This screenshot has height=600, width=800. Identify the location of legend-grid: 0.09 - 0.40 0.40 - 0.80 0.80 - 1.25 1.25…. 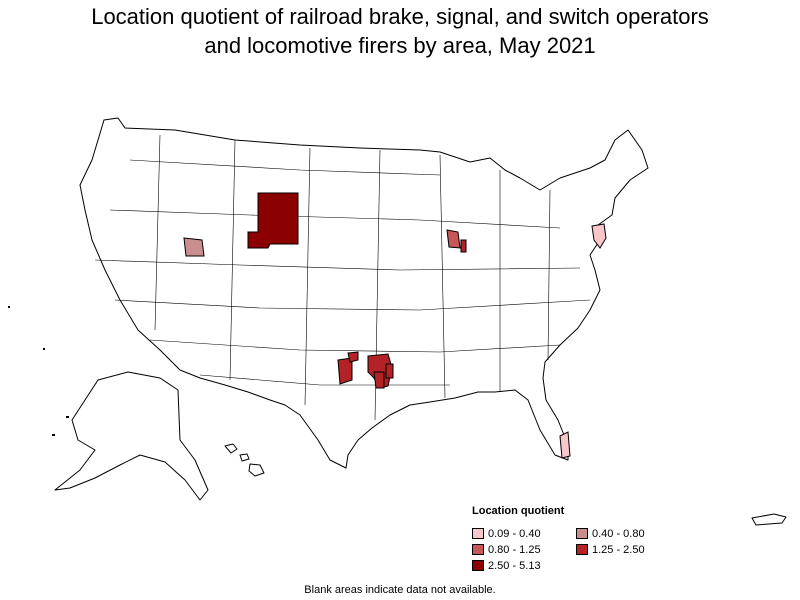
(592, 549).